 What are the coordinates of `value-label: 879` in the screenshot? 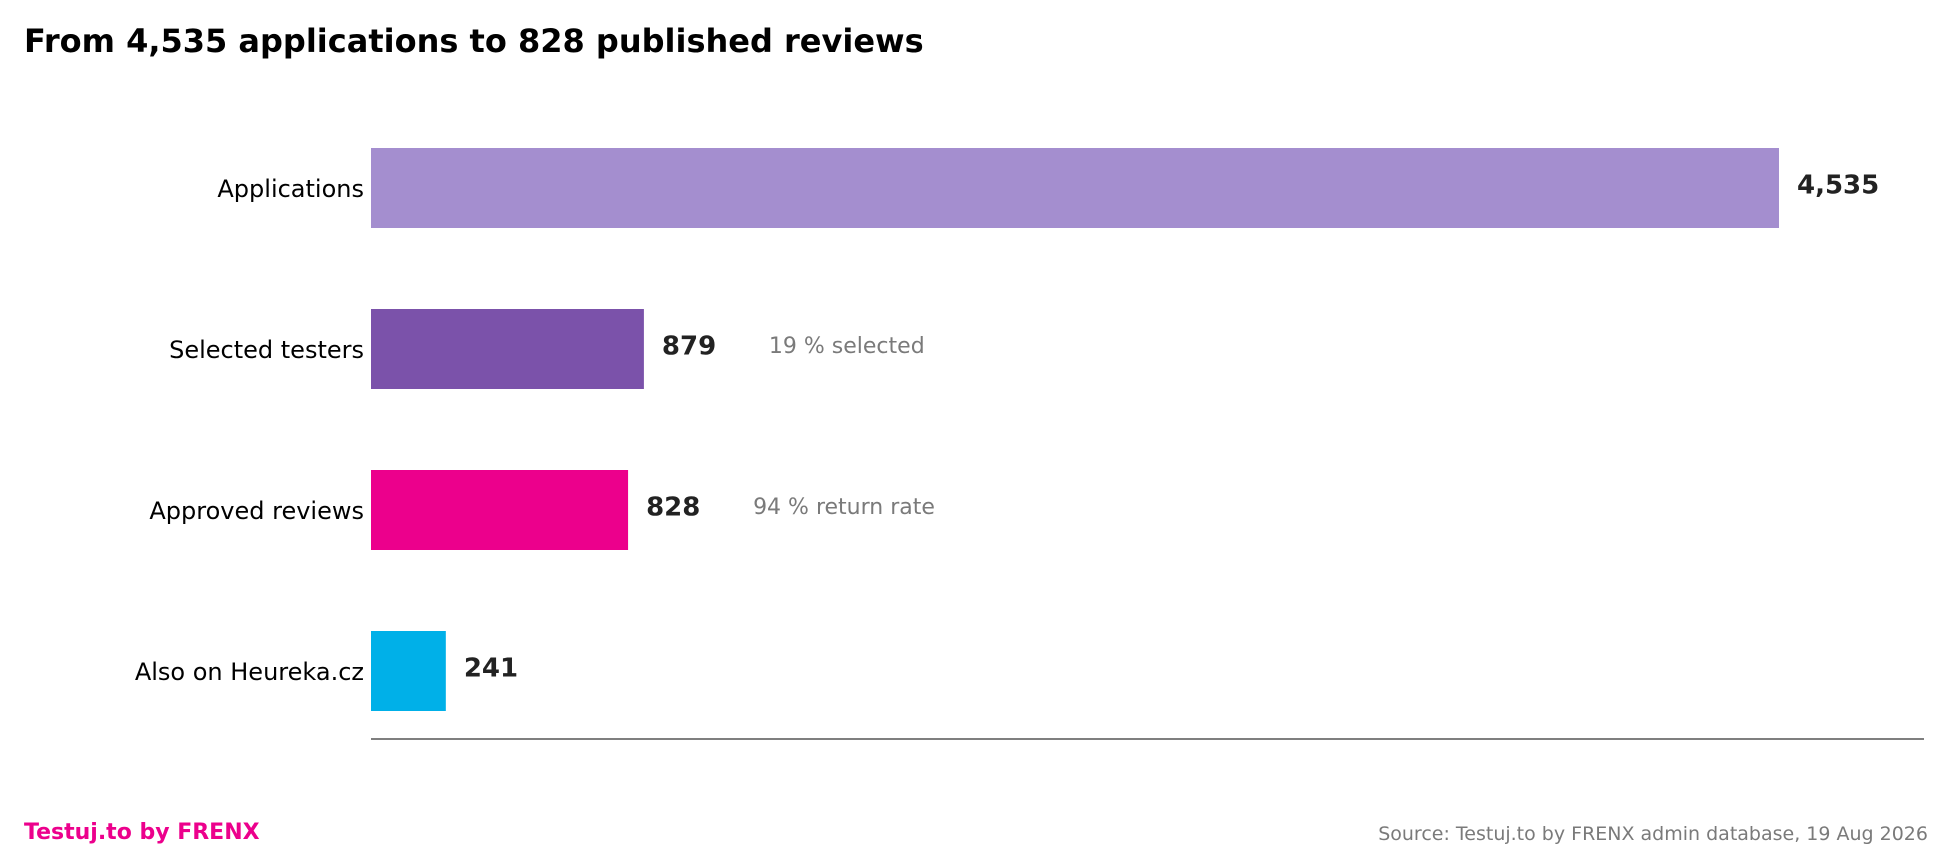 It's located at (689, 347).